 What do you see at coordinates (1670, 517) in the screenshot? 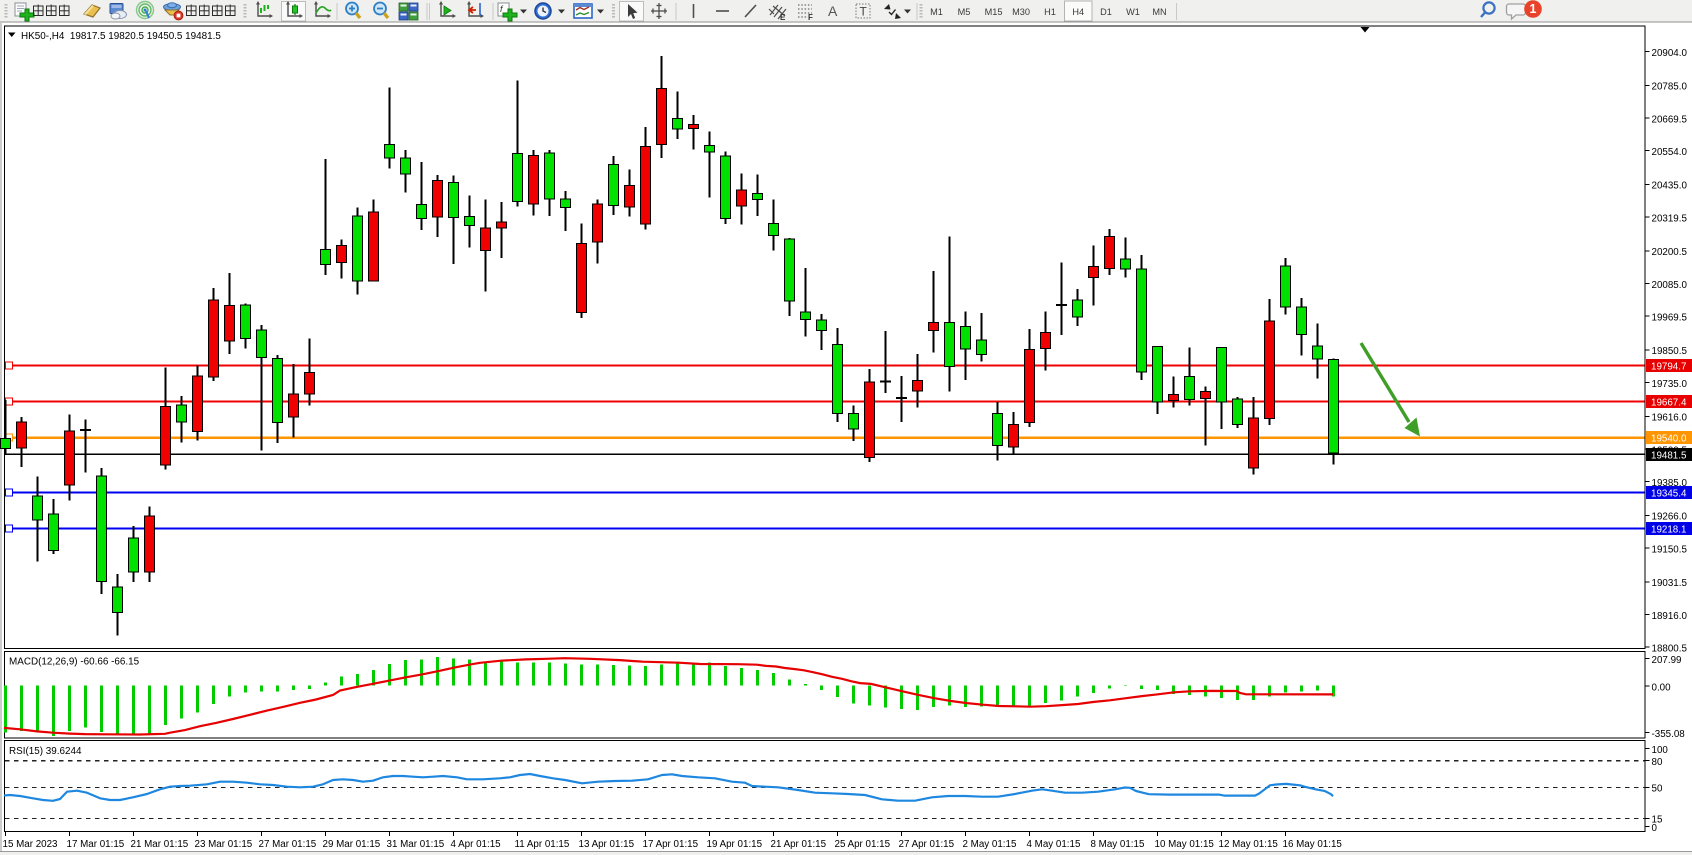
I see `svg-text: 19266.0` at bounding box center [1670, 517].